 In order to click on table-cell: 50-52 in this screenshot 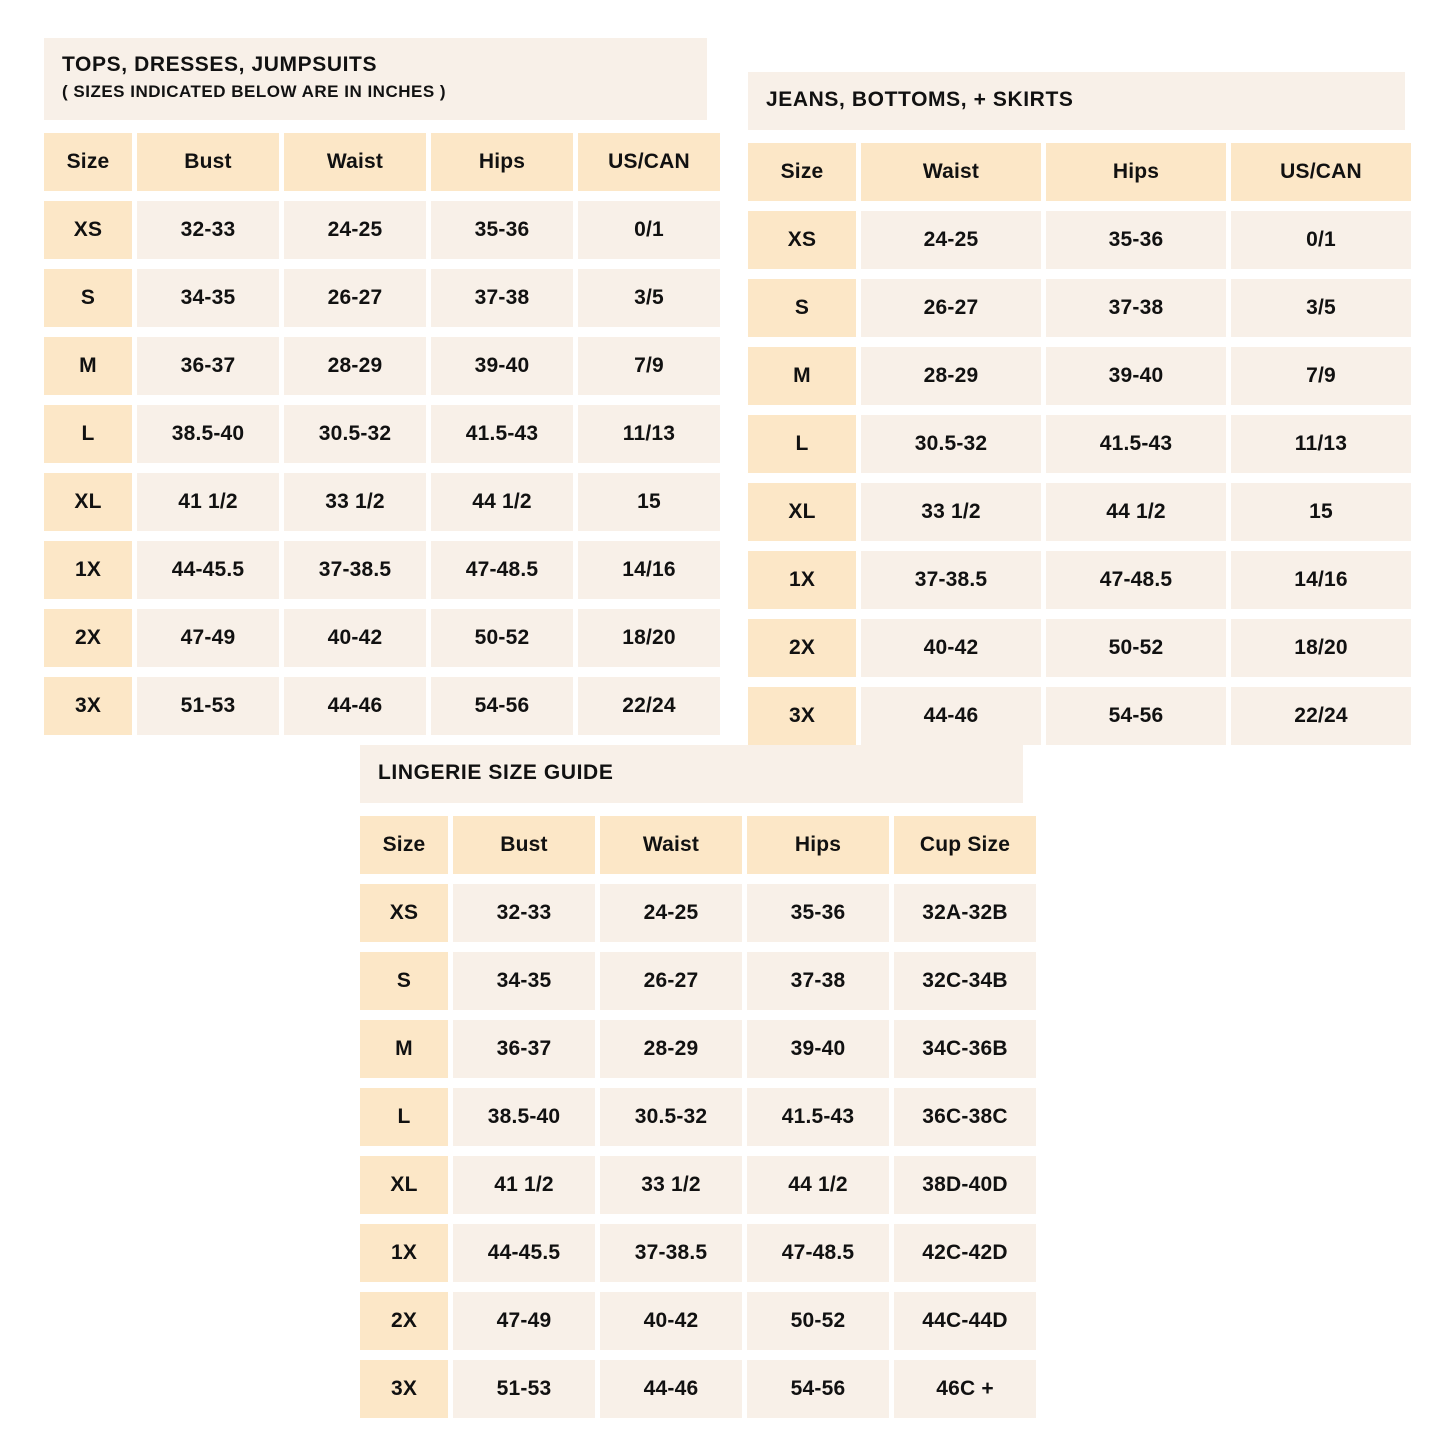, I will do `click(818, 1321)`.